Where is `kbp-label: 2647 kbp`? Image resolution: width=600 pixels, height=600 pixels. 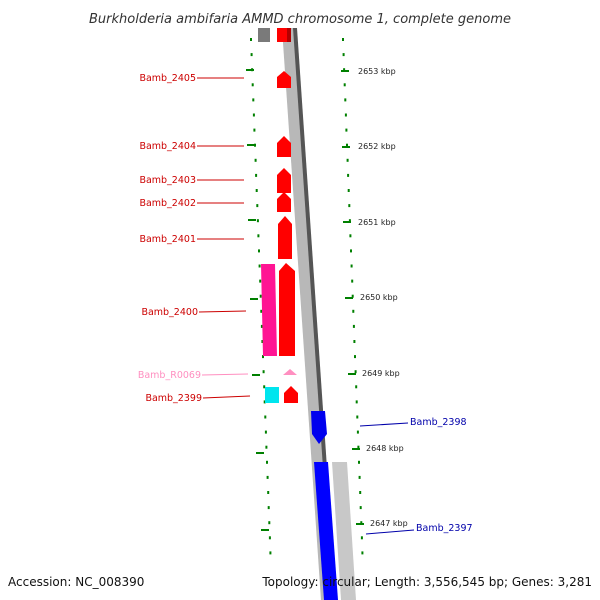
kbp-label: 2647 kbp is located at coordinates (389, 523).